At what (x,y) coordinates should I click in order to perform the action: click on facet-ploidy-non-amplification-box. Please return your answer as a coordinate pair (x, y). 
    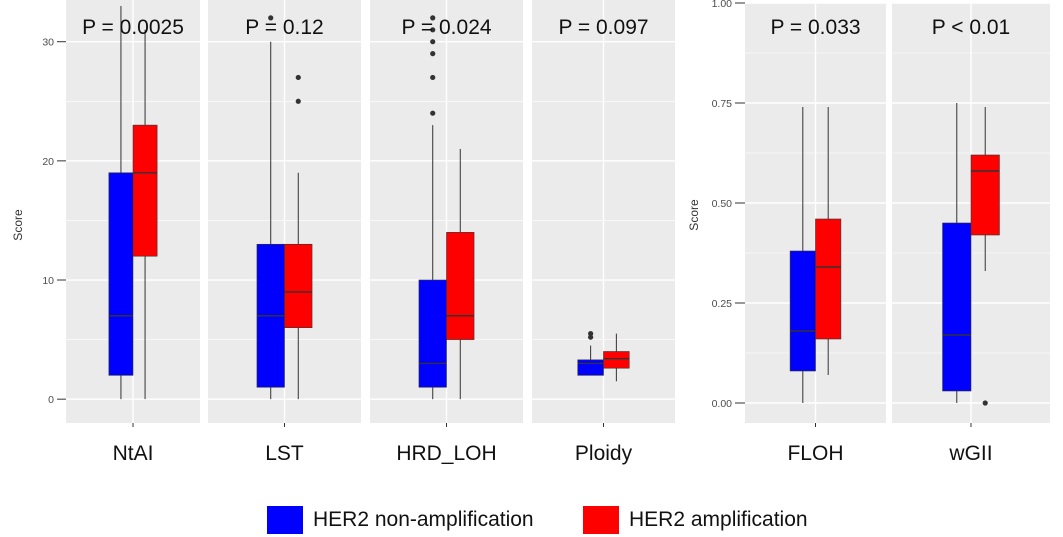
    Looking at the image, I should click on (590, 367).